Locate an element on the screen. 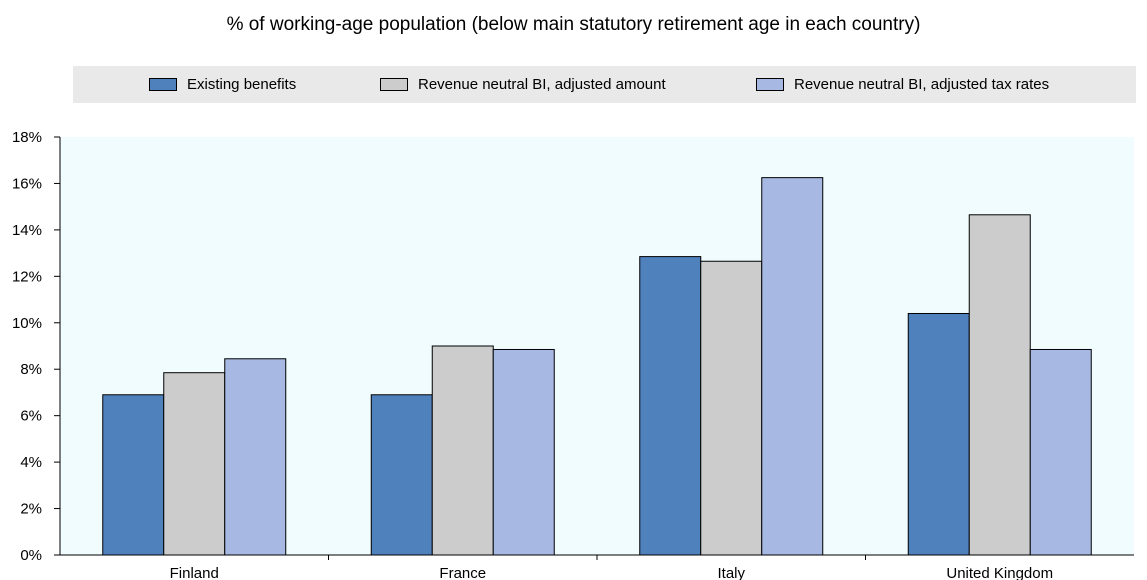 The image size is (1147, 580). y-tick-label: 2% is located at coordinates (31, 509).